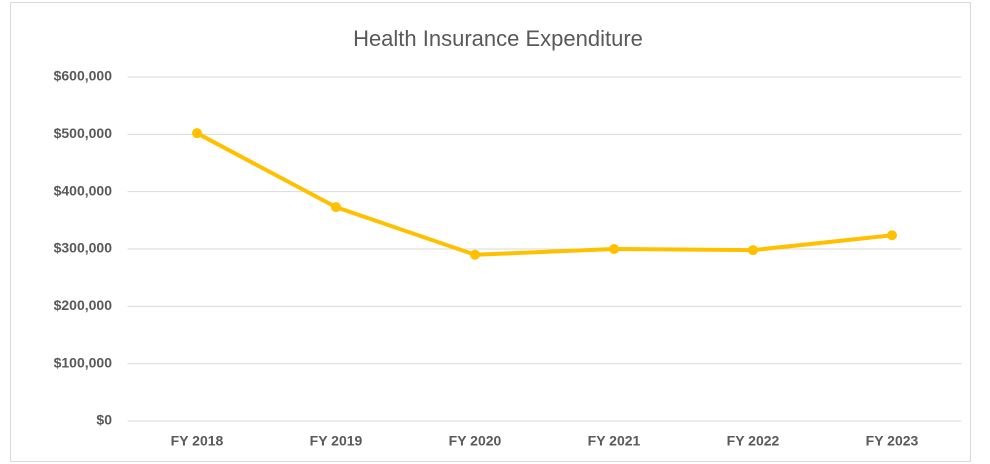  I want to click on x-tick-label: FY 2018, so click(197, 441).